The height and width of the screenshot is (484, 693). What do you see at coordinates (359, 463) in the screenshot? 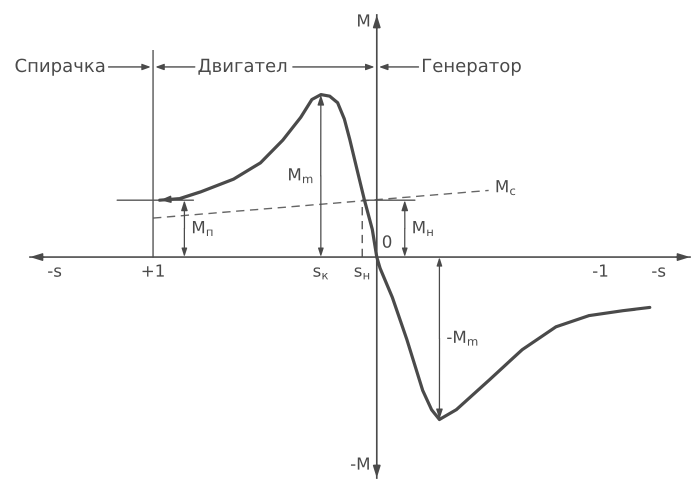
I see `text: -M` at bounding box center [359, 463].